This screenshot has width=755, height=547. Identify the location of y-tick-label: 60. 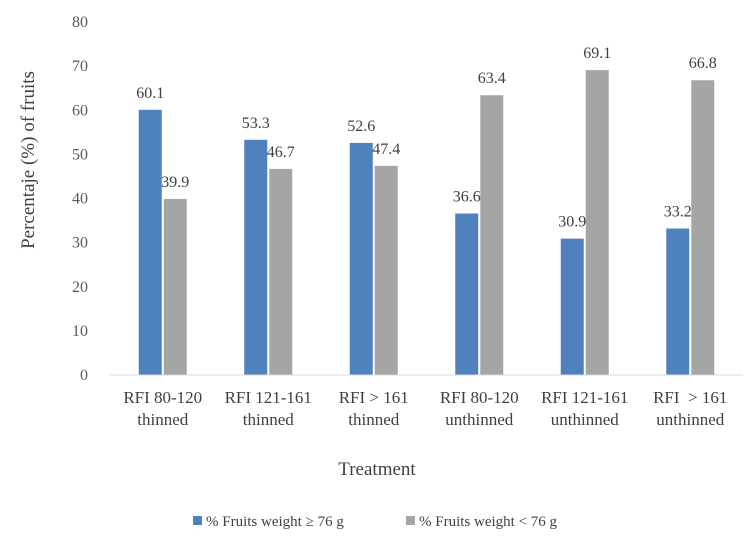
(80, 110).